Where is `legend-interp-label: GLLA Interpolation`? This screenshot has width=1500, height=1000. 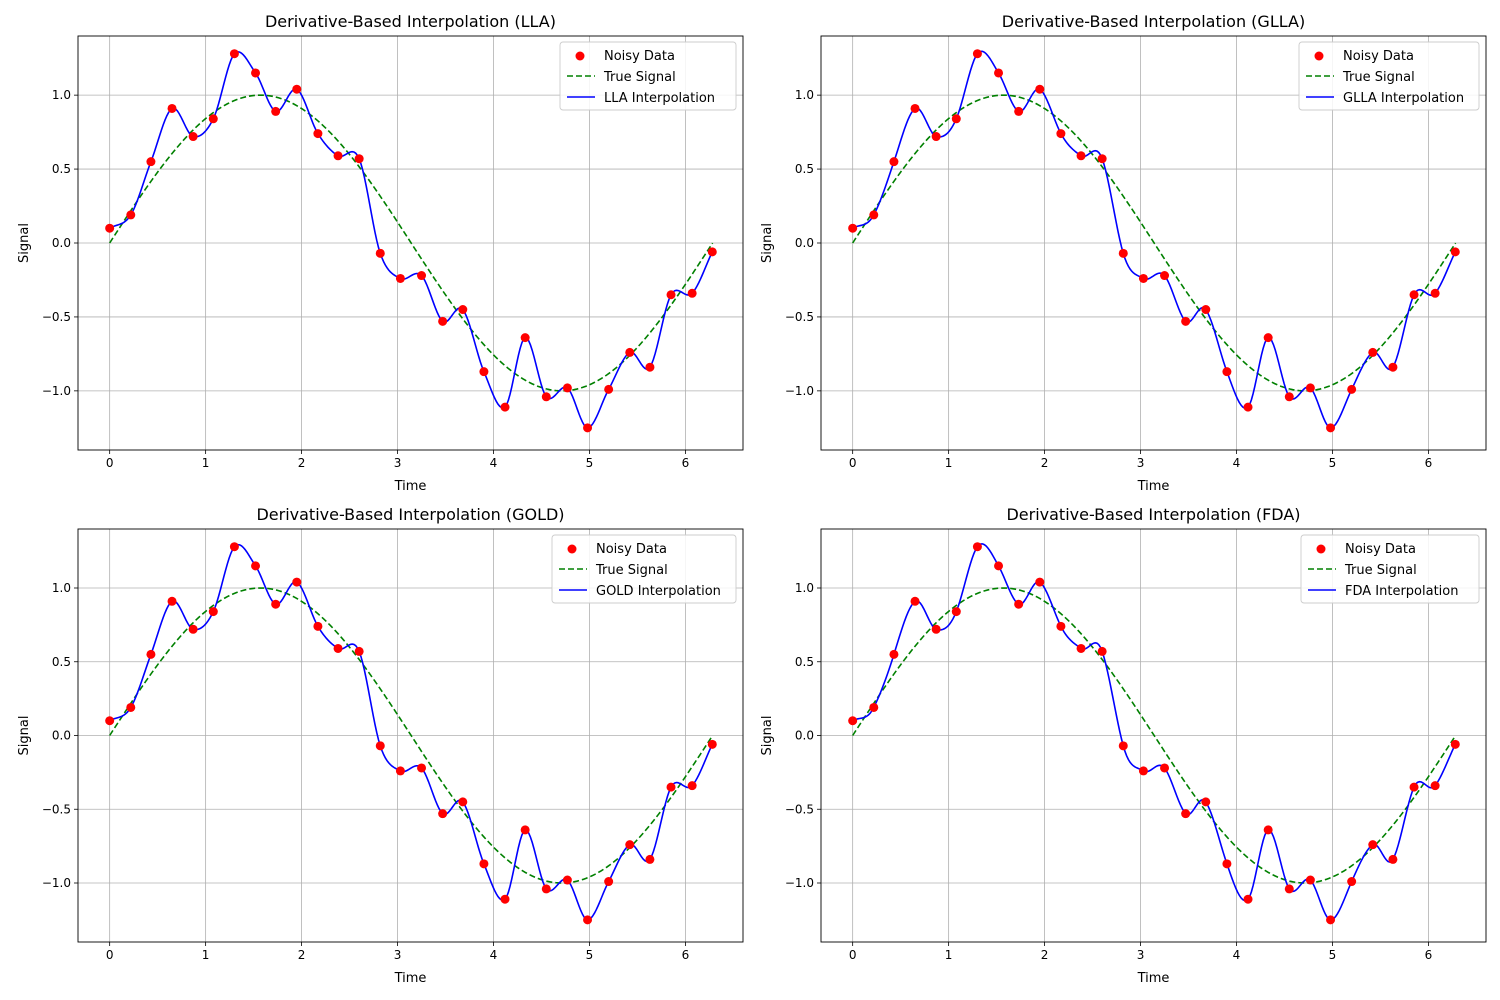 legend-interp-label: GLLA Interpolation is located at coordinates (1403, 98).